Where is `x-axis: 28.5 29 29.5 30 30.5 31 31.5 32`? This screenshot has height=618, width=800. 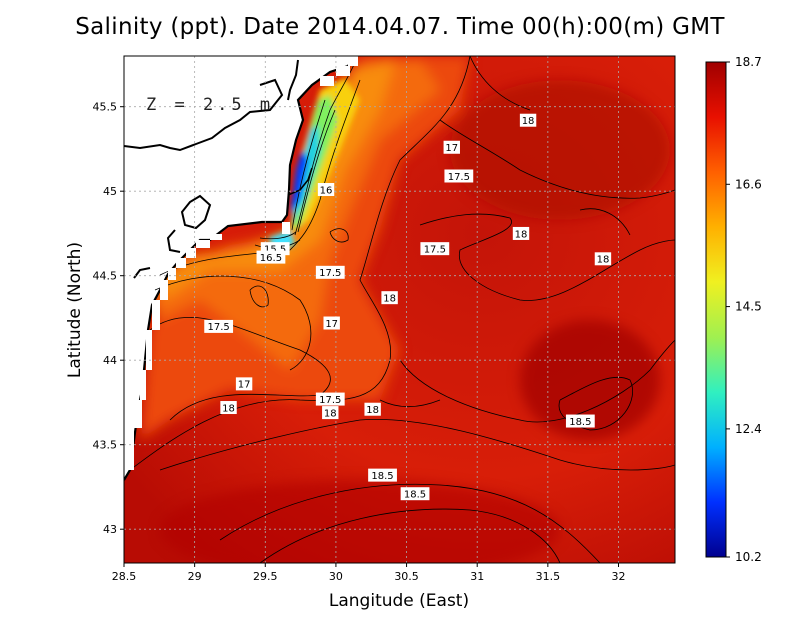
x-axis: 28.5 29 29.5 30 30.5 31 31.5 32 is located at coordinates (368, 573).